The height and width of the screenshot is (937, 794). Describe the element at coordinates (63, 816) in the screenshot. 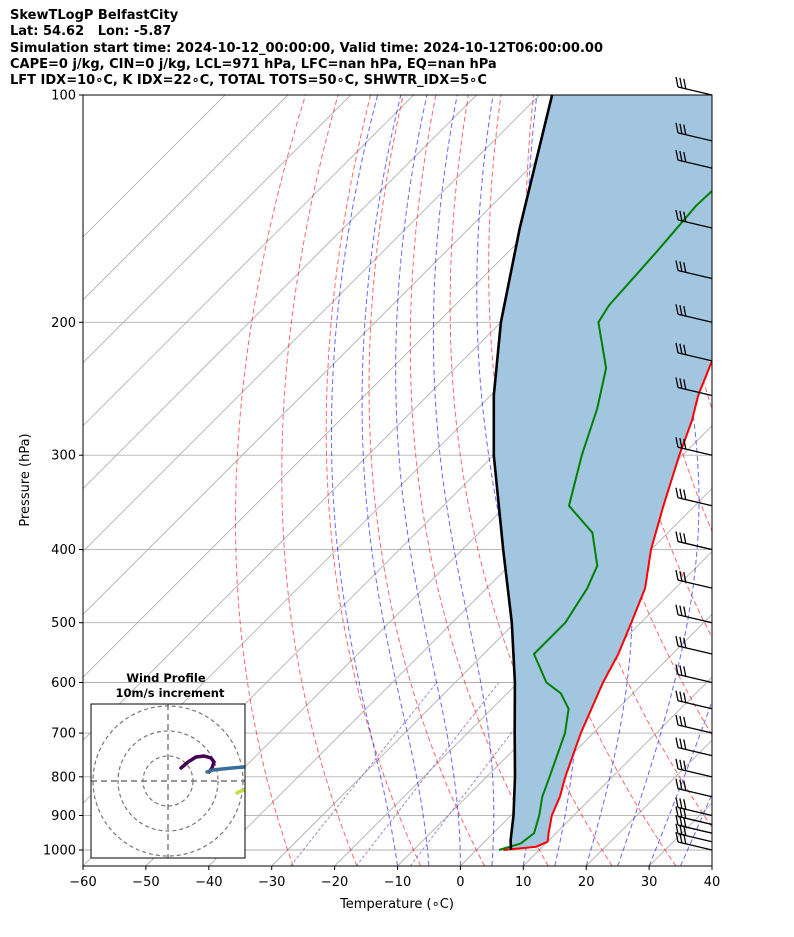

I see `y-tick-label: 900` at that location.